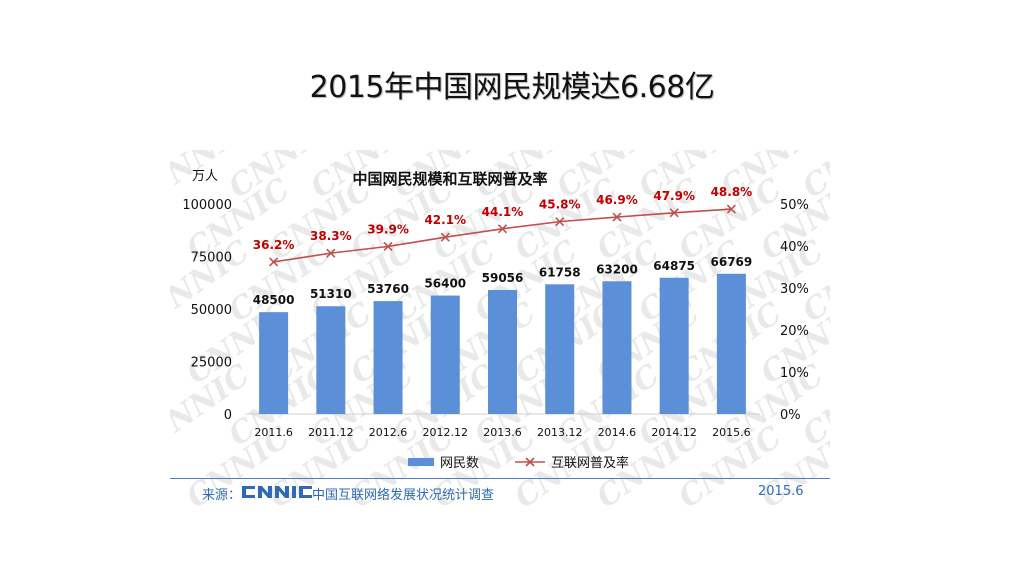 This screenshot has width=1024, height=576. What do you see at coordinates (674, 432) in the screenshot?
I see `x-tick-label: 2014.12` at bounding box center [674, 432].